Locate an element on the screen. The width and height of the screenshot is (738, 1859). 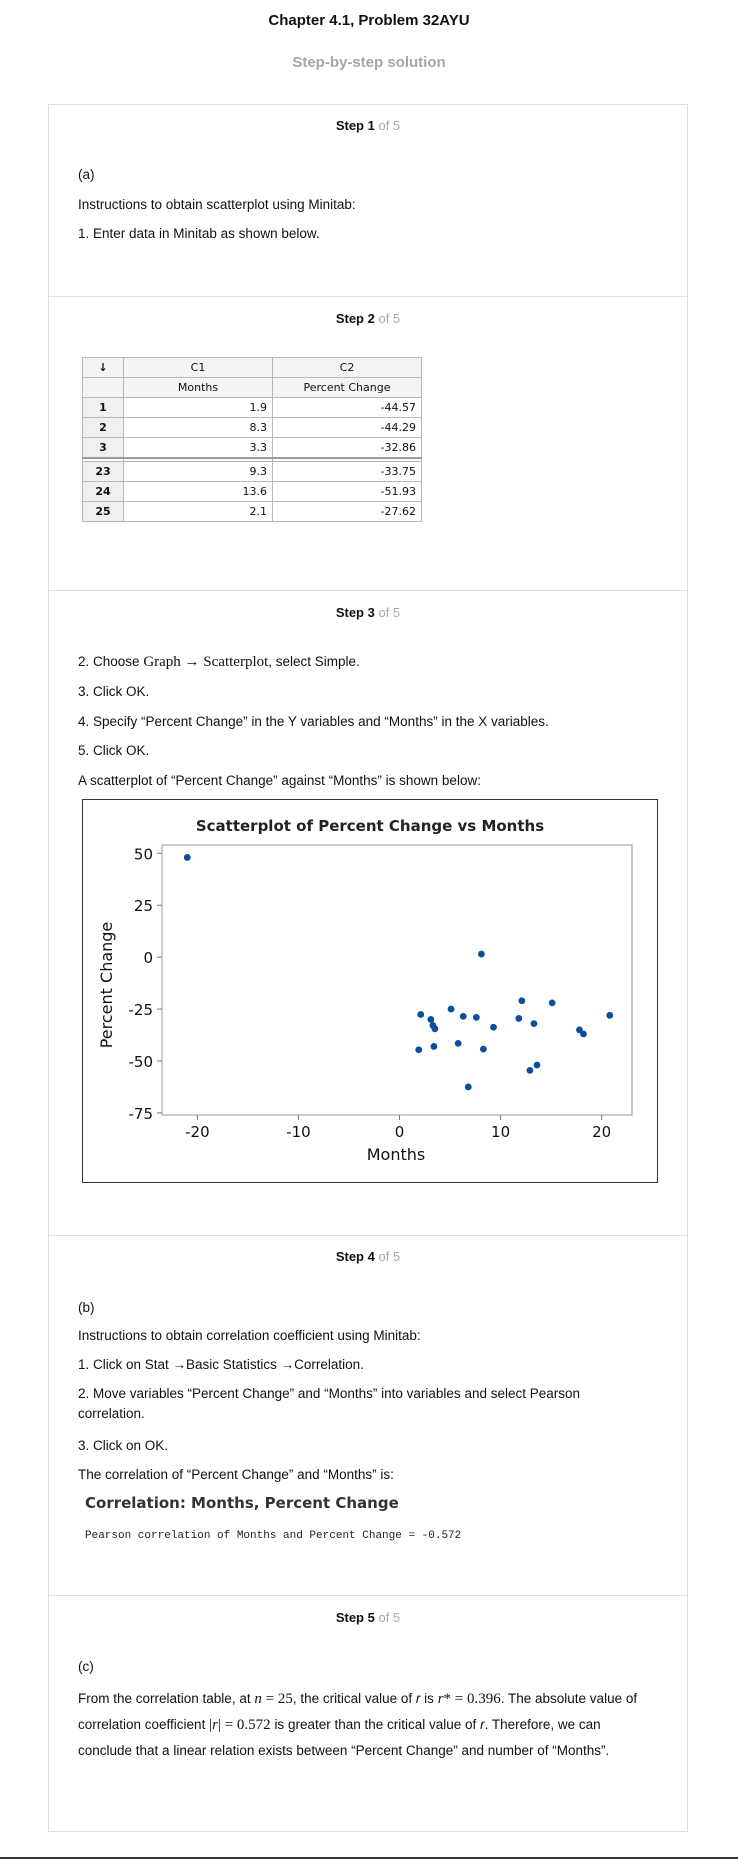
months-cell: 8.3 is located at coordinates (198, 427).